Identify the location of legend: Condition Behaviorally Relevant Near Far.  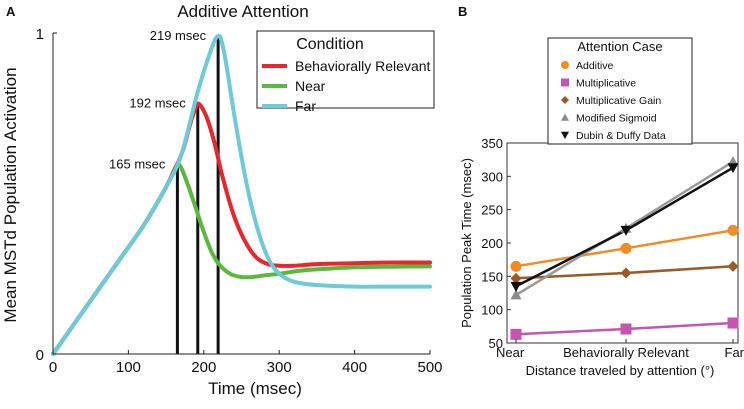
(345, 72).